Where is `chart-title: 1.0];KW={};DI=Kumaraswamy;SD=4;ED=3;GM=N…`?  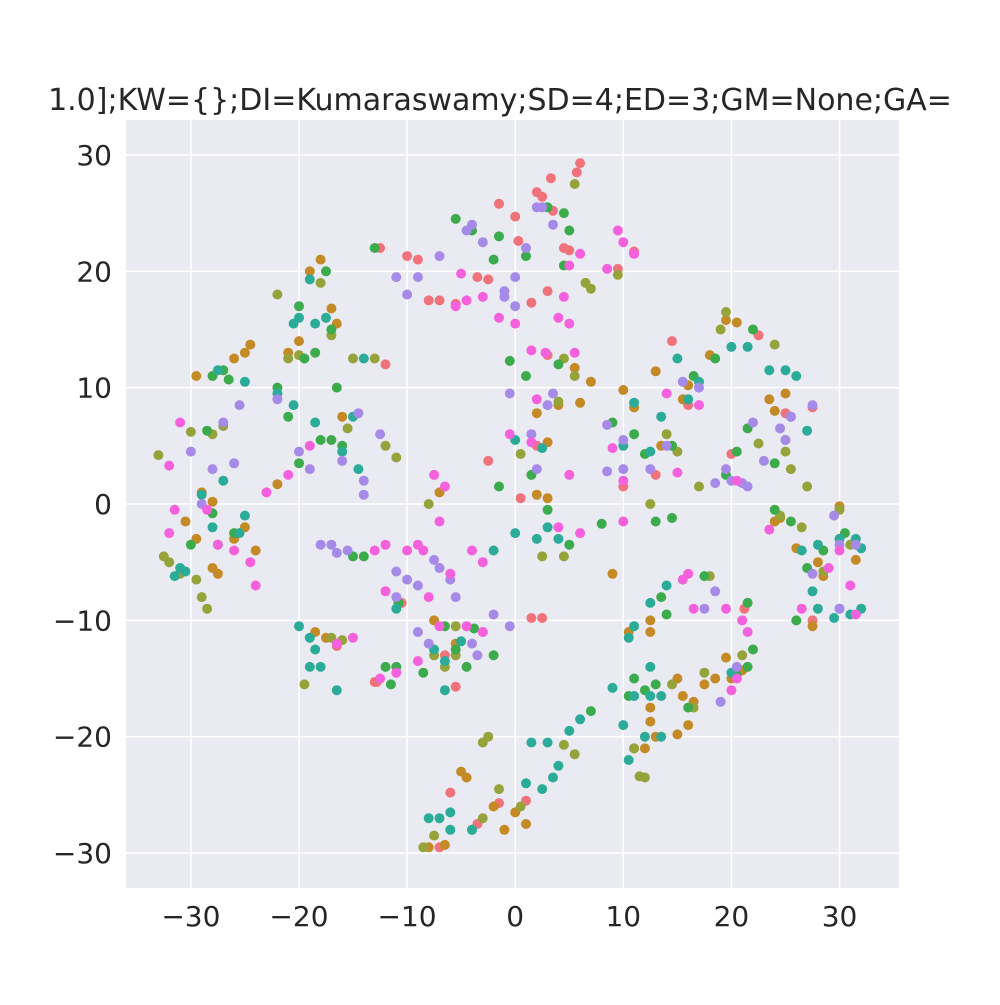 chart-title: 1.0];KW={};DI=Kumaraswamy;SD=4;ED=3;GM=N… is located at coordinates (500, 100).